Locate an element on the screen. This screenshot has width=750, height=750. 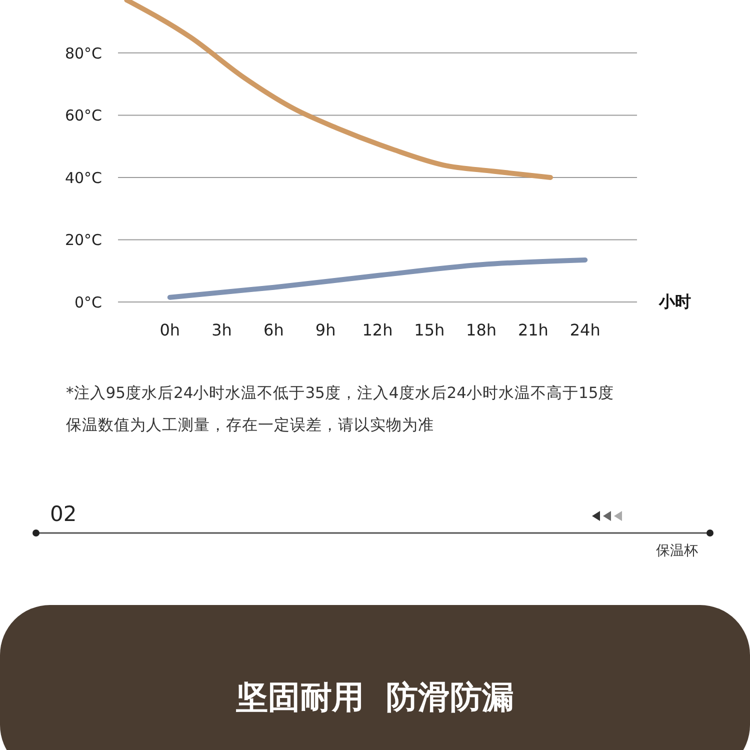
y-tick-label: 0°C is located at coordinates (88, 302).